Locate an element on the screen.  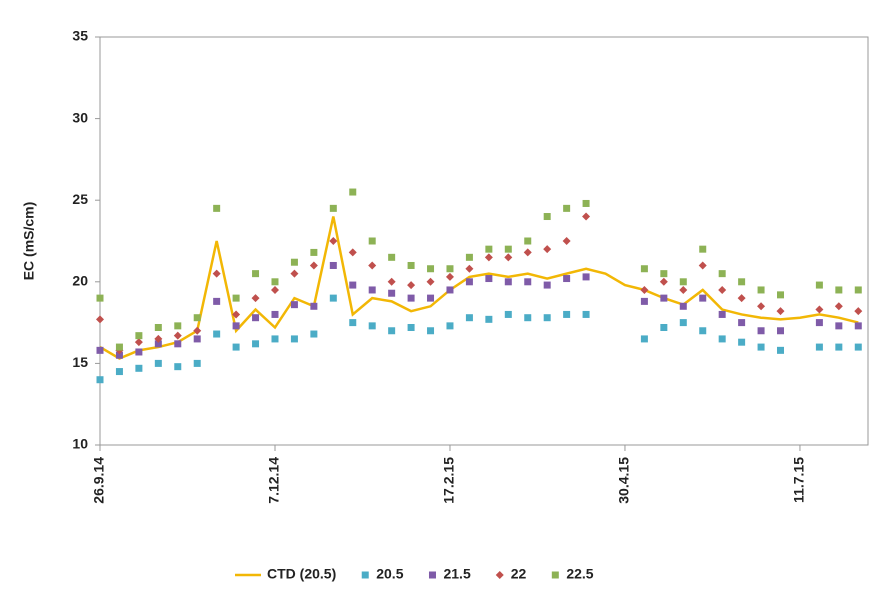
y-axis-label: EC (mS/cm) is located at coordinates (29, 241).